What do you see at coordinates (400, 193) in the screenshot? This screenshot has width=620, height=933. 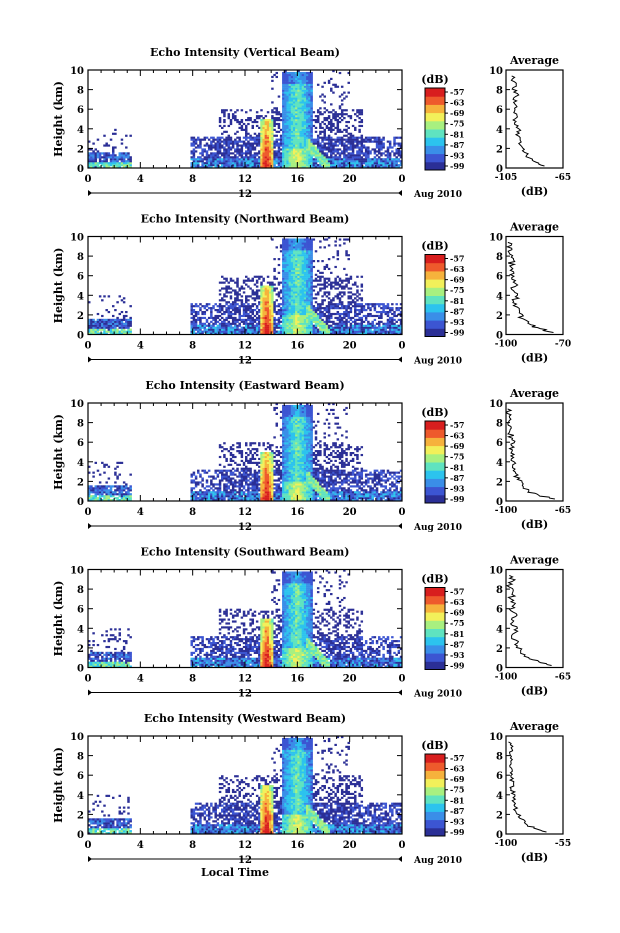 I see `date-span-arrow` at bounding box center [400, 193].